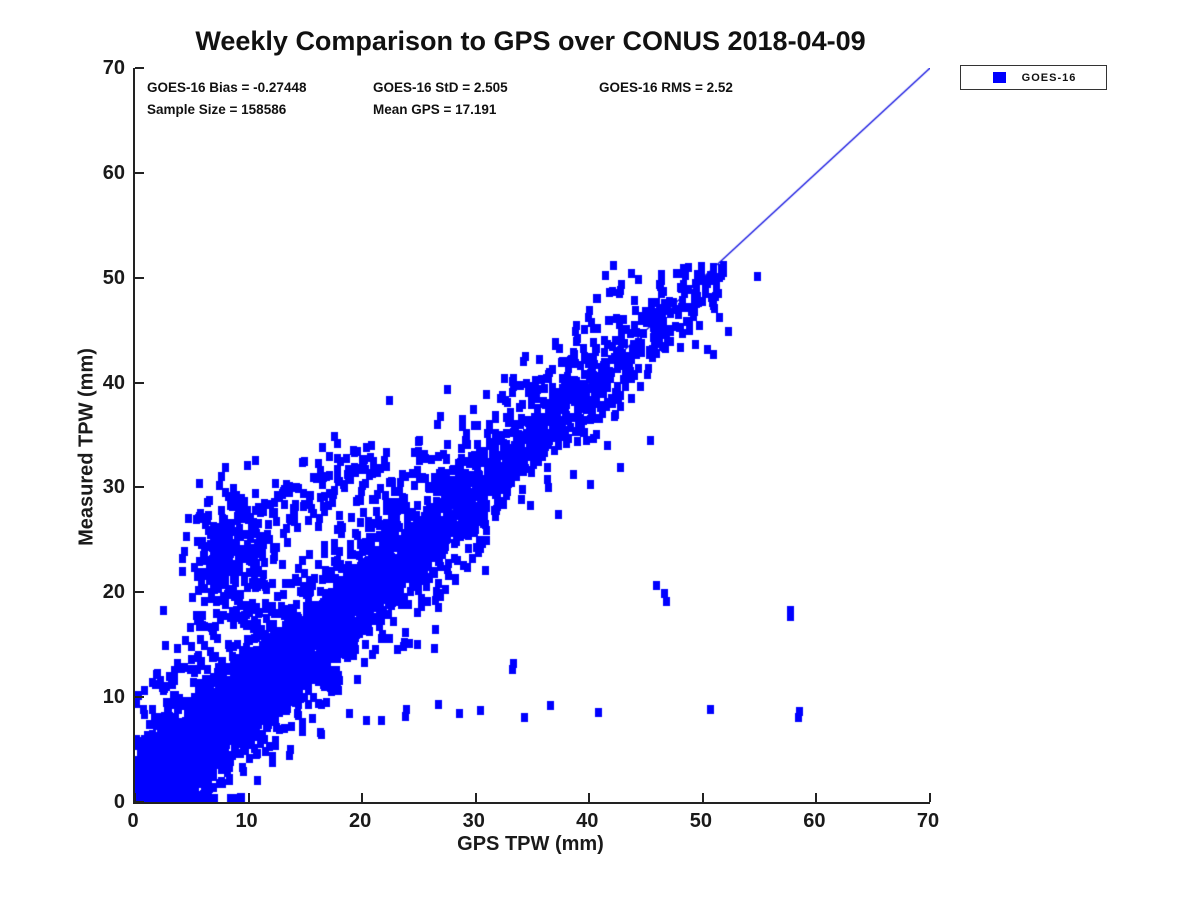 This screenshot has height=900, width=1200. I want to click on y-tick-label: 20, so click(113, 592).